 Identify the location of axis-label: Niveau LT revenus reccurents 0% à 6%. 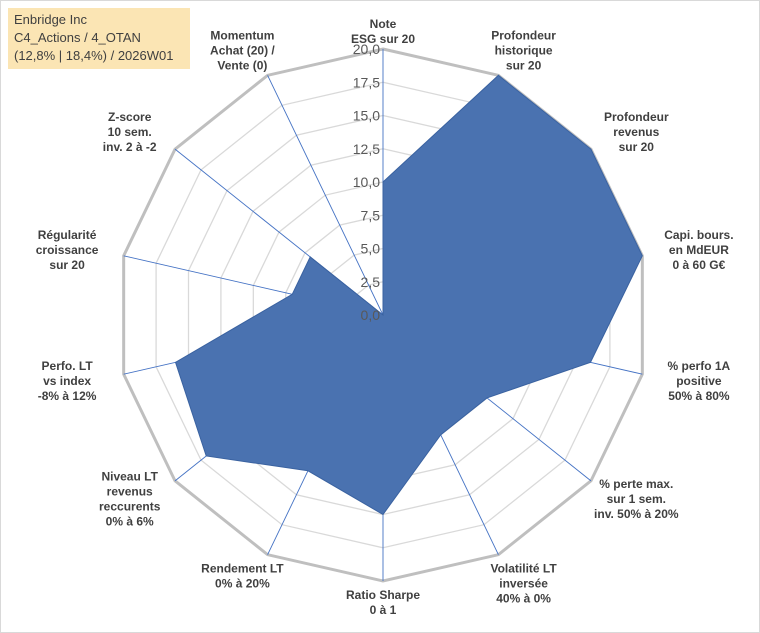
(130, 498).